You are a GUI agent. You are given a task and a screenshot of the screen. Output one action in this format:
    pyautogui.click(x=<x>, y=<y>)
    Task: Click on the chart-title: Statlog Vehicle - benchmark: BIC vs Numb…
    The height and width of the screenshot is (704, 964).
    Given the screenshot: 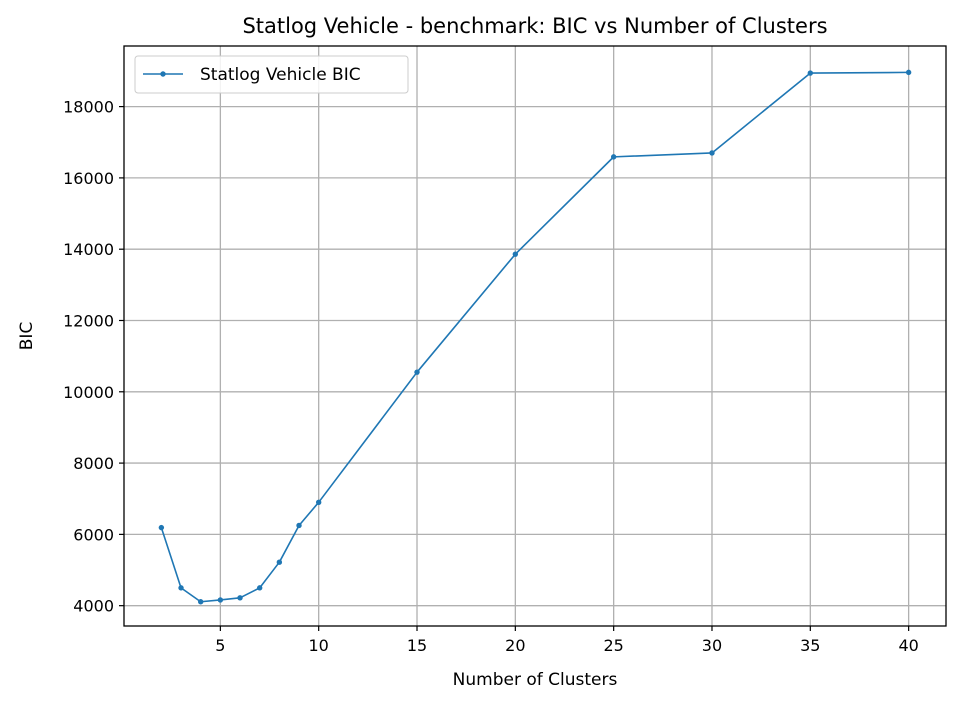 What is the action you would take?
    pyautogui.click(x=534, y=26)
    